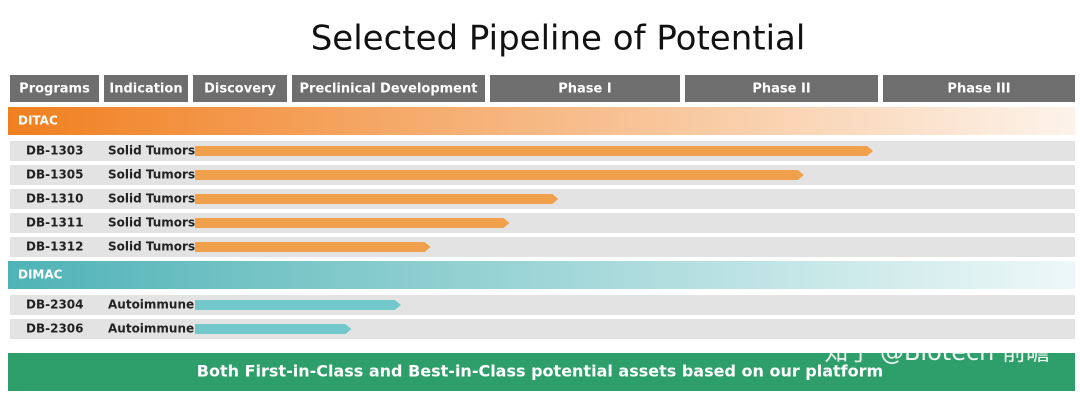 The height and width of the screenshot is (400, 1080). I want to click on group-label: DIMAC, so click(40, 275).